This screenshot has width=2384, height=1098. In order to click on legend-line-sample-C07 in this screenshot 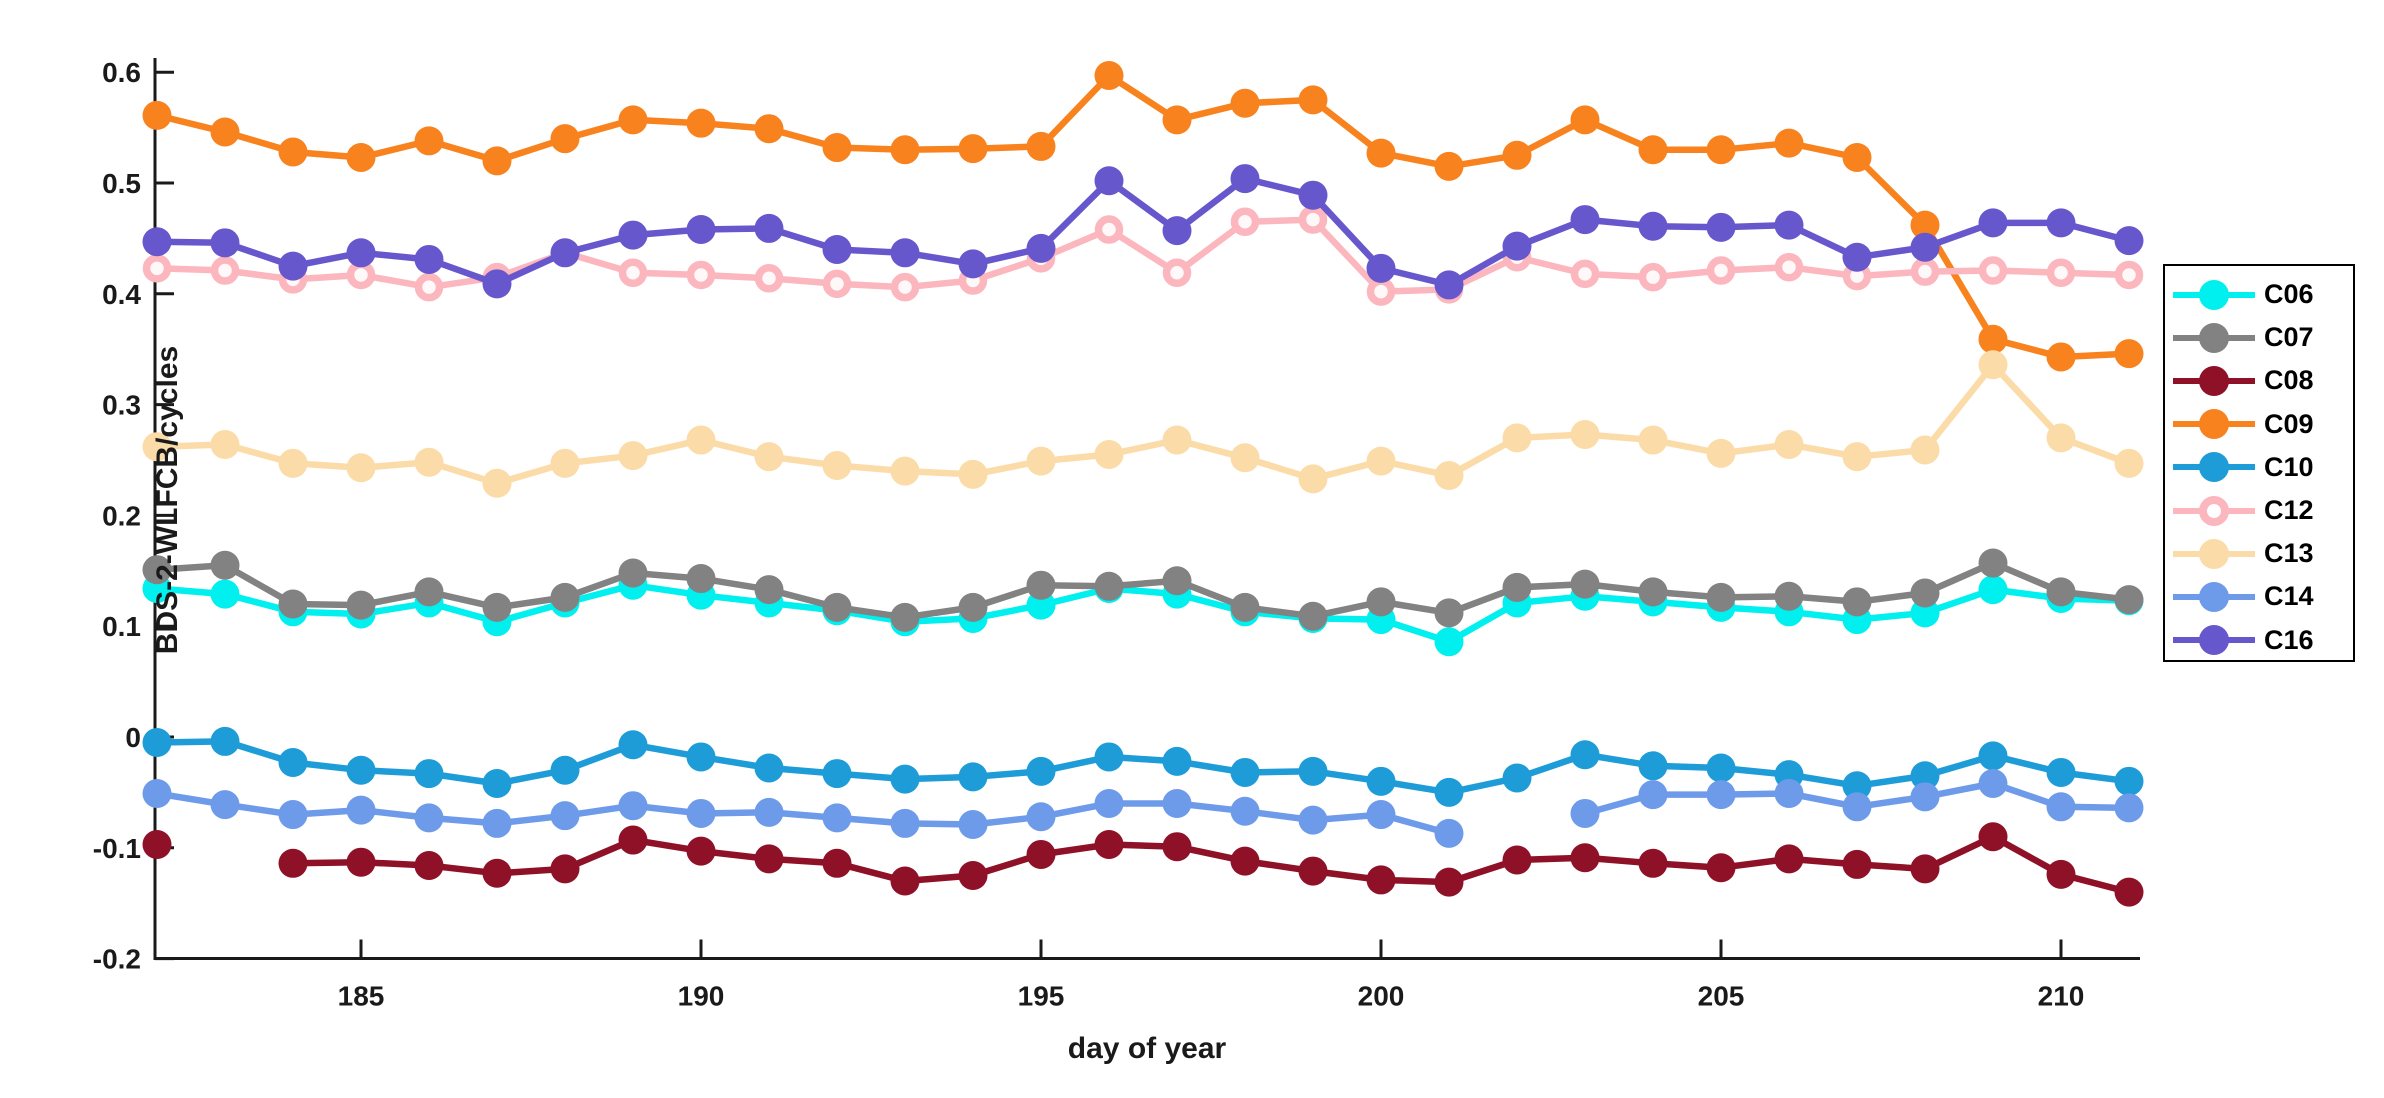, I will do `click(2214, 337)`.